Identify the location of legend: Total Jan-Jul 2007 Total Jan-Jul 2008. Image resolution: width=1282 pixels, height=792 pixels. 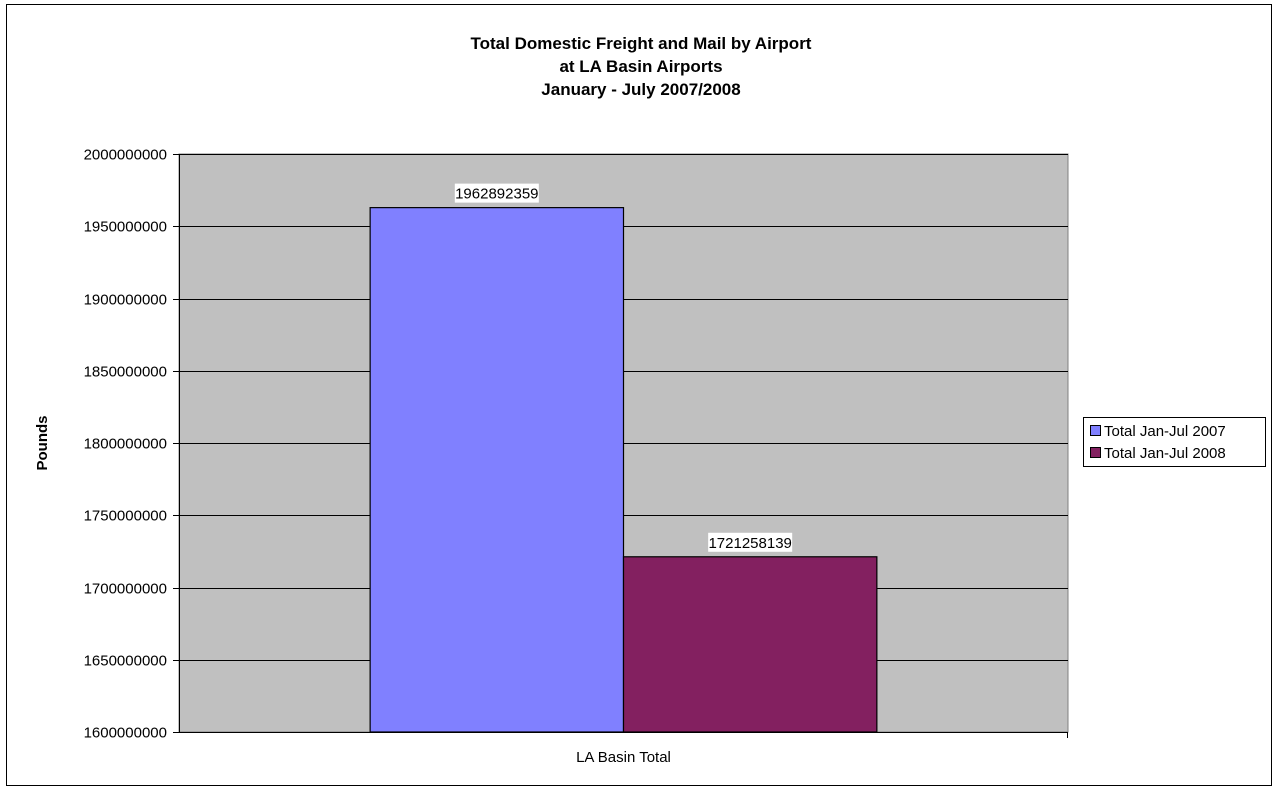
(1174, 442).